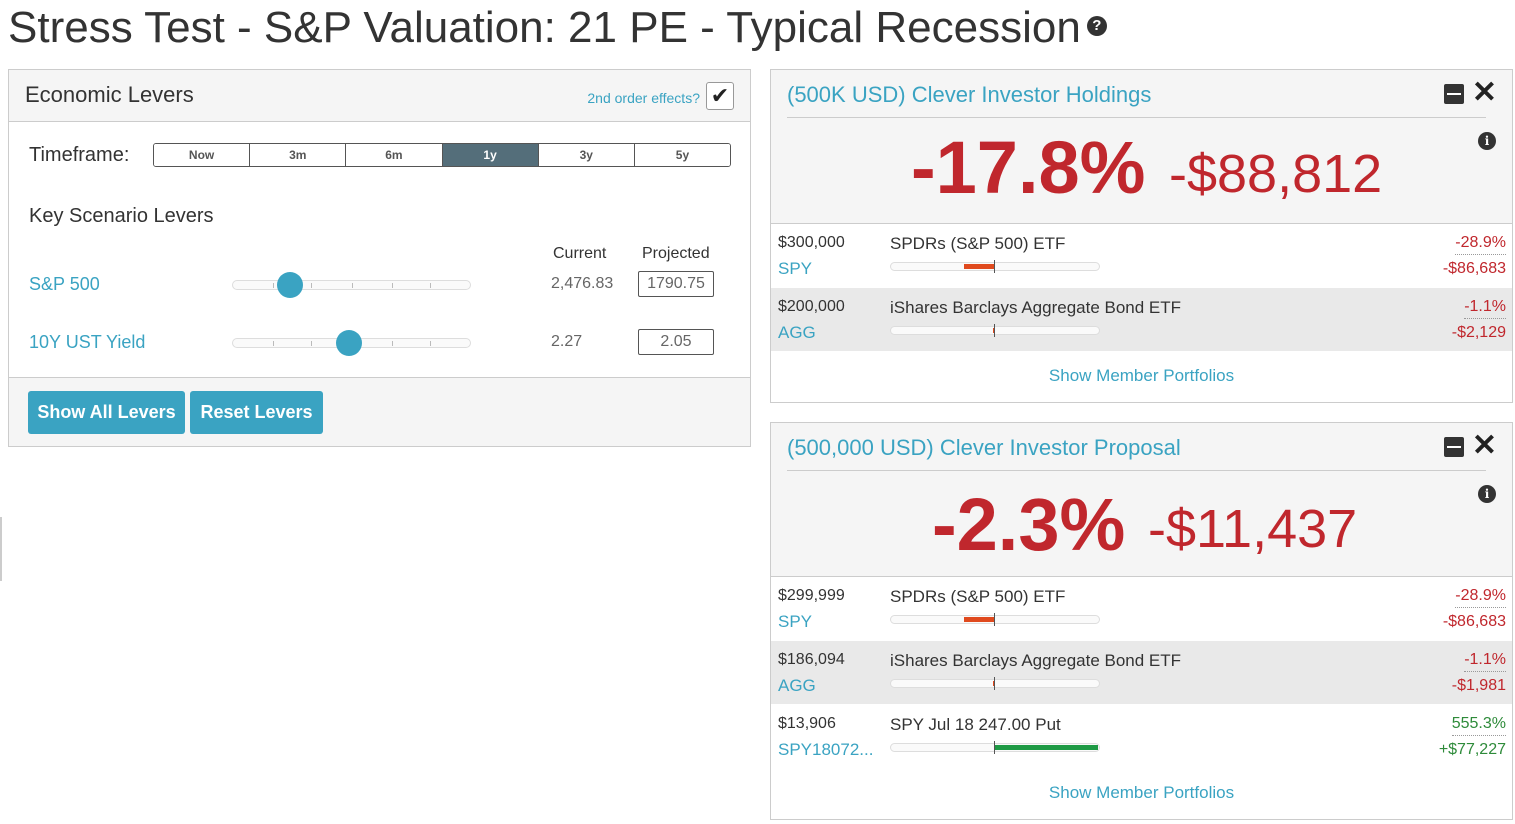 This screenshot has height=824, width=1515. Describe the element at coordinates (811, 595) in the screenshot. I see `holding-value: $299,999` at that location.